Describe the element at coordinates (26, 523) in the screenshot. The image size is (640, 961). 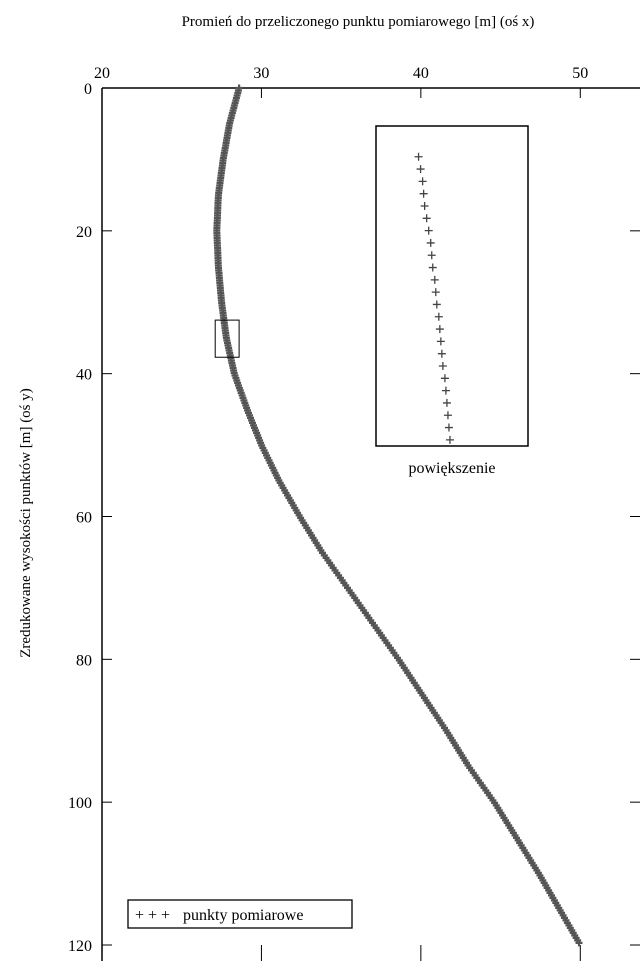
I see `y-axis-label: Zredukowane wysokości punktów [m] (oś y)` at that location.